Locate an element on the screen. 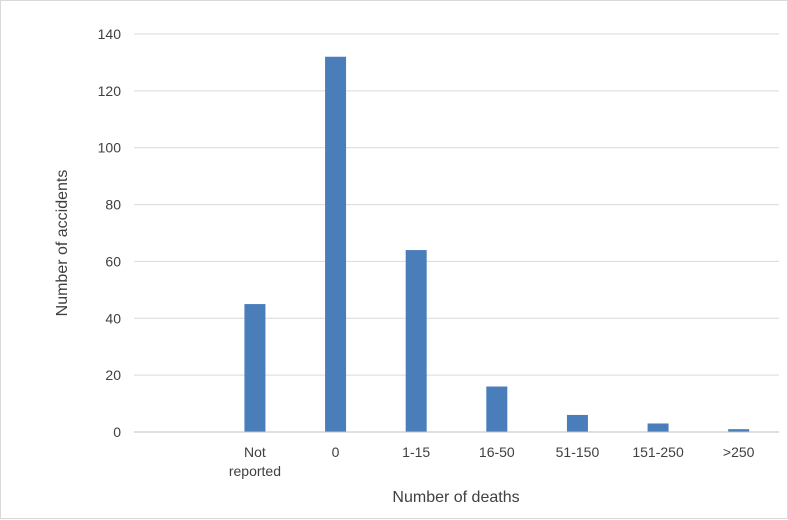  x-tick-label: Not reported is located at coordinates (255, 461).